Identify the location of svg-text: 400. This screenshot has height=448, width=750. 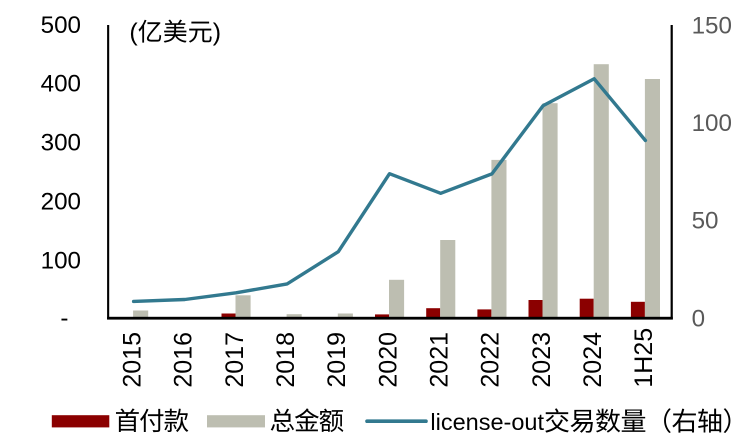
(61, 84).